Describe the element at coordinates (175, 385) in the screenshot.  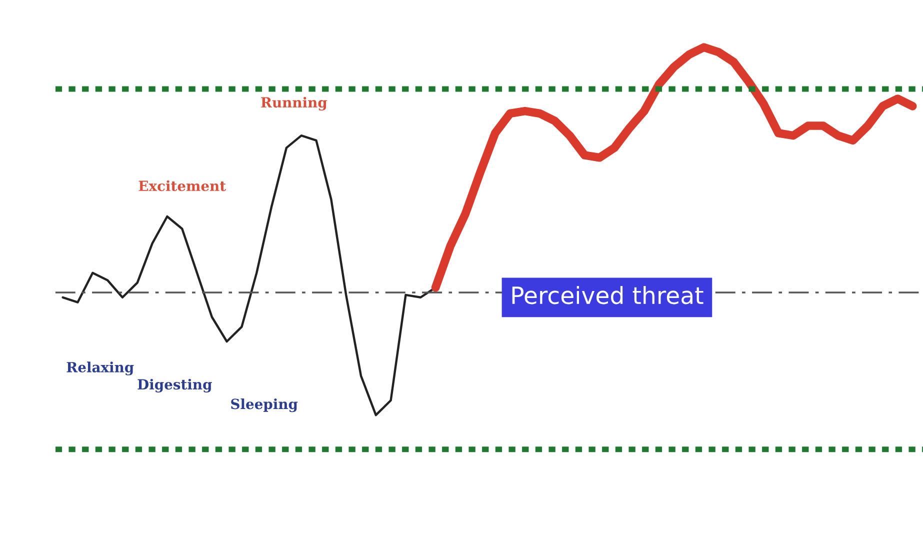
I see `annotation: Digesting` at that location.